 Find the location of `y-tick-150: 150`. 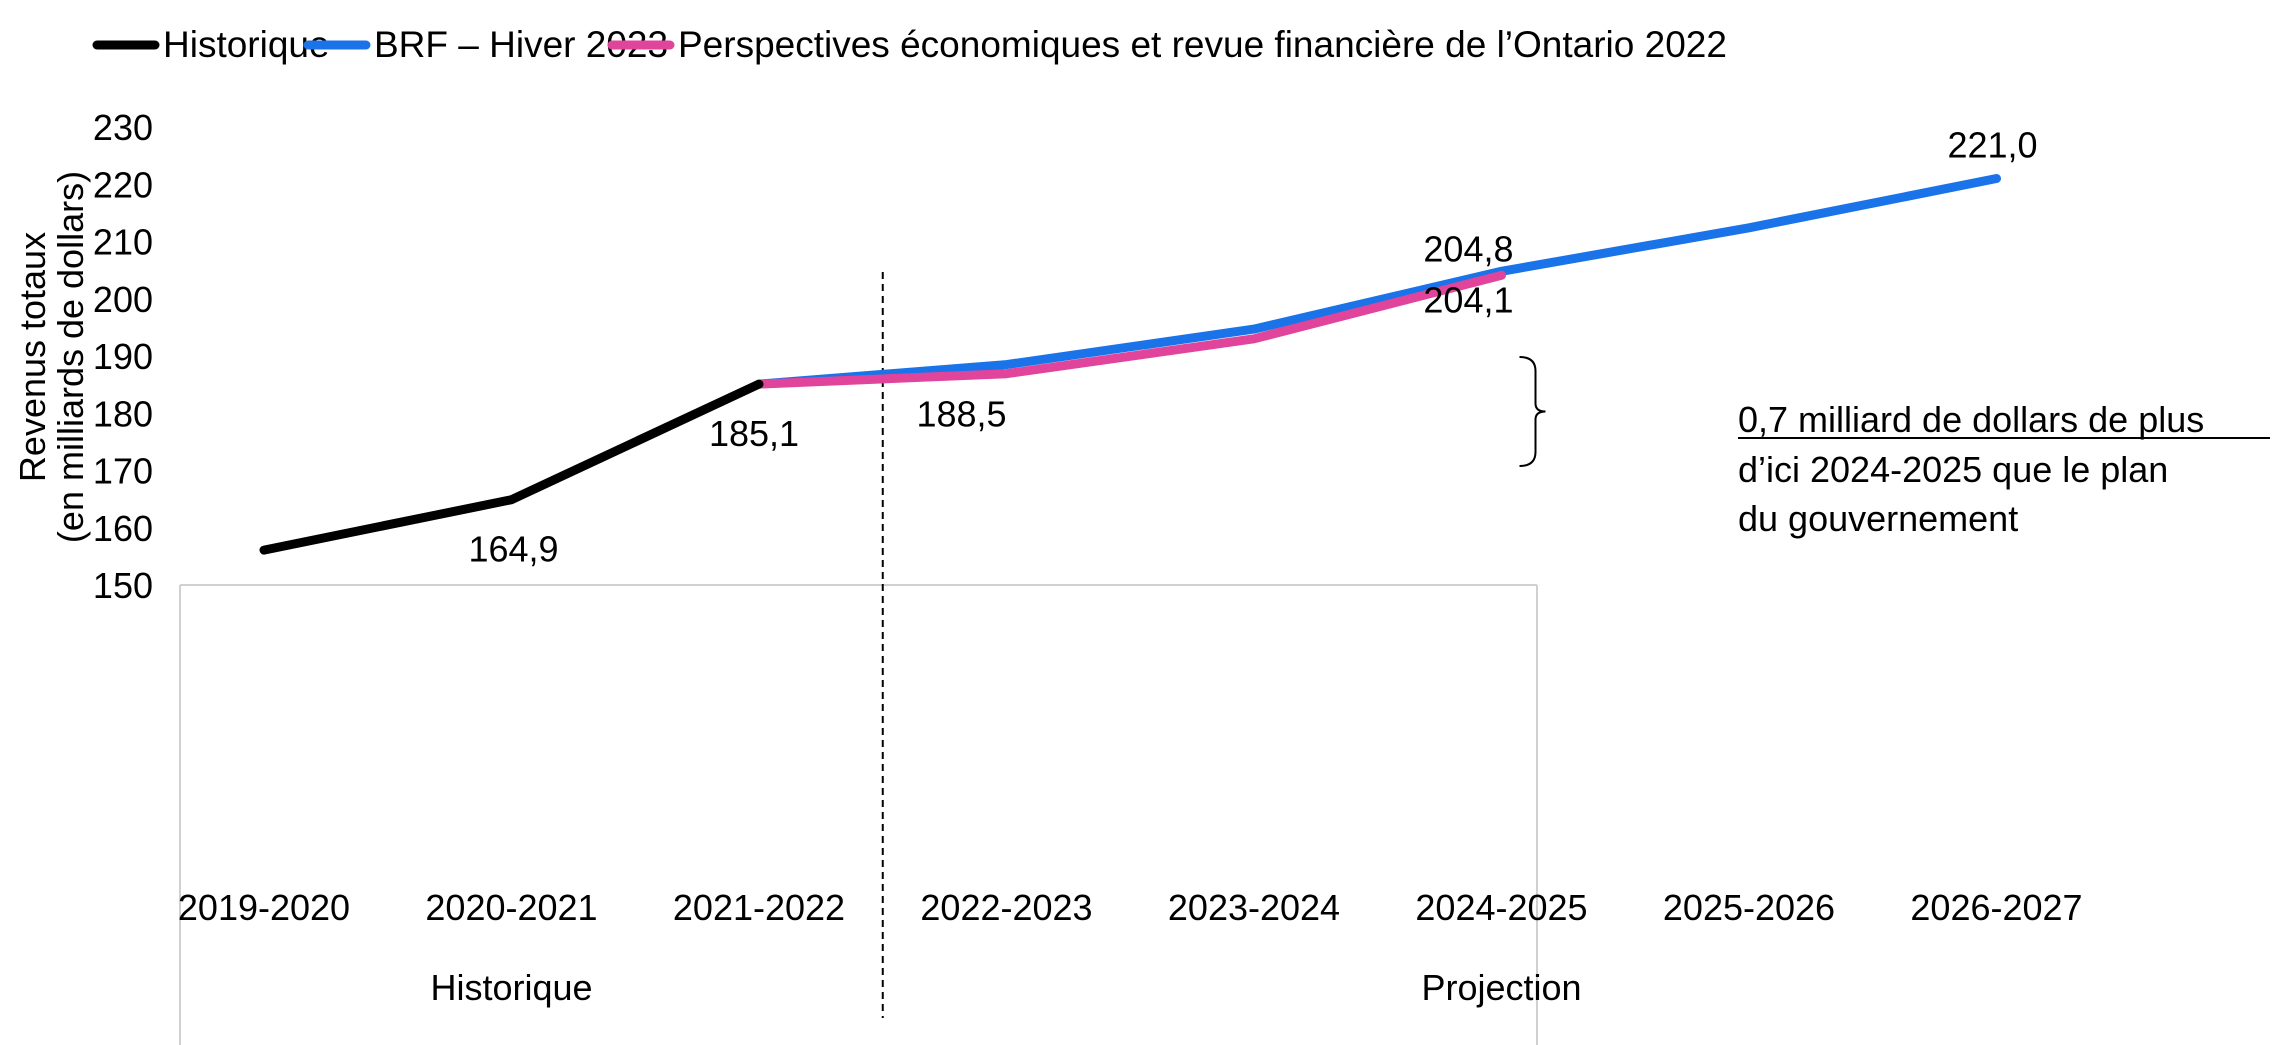

y-tick-150: 150 is located at coordinates (123, 585).